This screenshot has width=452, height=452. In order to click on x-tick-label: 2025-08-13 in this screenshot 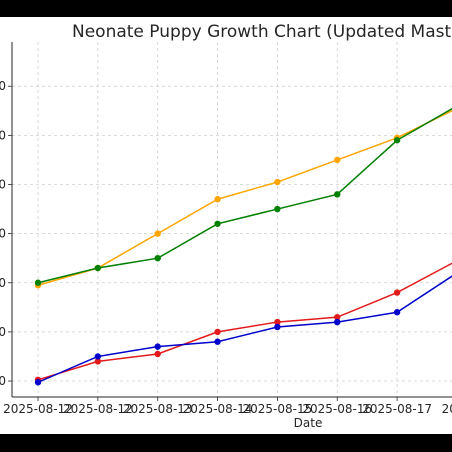, I will do `click(158, 409)`.